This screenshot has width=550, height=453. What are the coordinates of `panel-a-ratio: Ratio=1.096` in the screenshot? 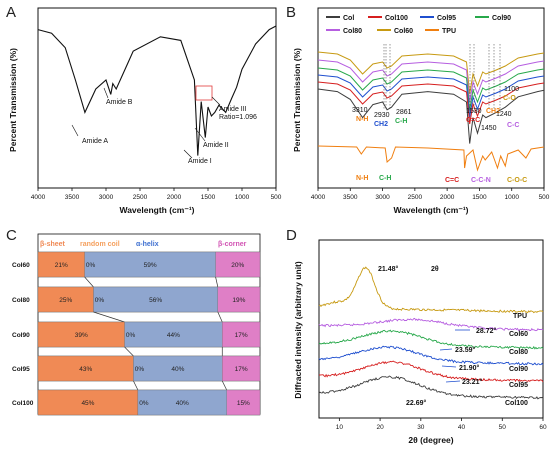 It's located at (238, 117).